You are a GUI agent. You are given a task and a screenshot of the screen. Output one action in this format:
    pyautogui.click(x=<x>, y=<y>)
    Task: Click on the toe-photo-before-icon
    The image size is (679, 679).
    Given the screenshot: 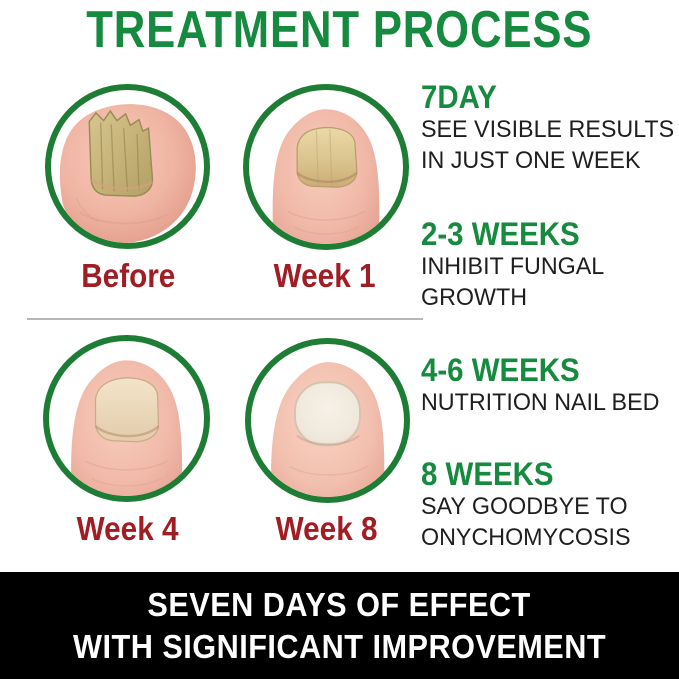 What is the action you would take?
    pyautogui.click(x=127, y=173)
    